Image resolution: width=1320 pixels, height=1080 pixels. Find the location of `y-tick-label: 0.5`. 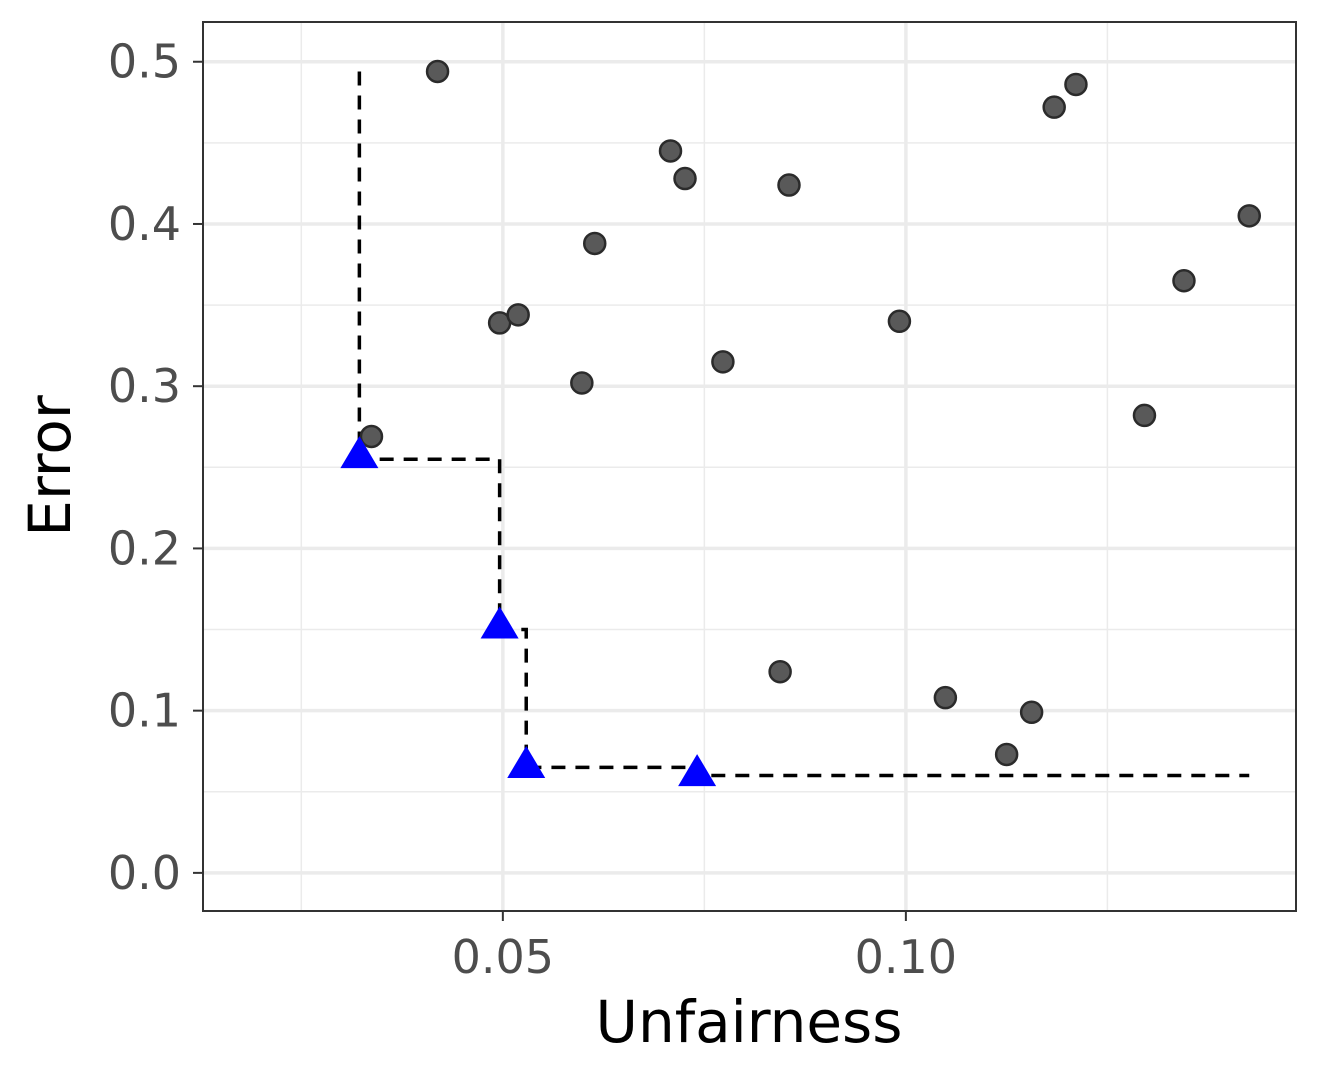

y-tick-label: 0.5 is located at coordinates (144, 62).